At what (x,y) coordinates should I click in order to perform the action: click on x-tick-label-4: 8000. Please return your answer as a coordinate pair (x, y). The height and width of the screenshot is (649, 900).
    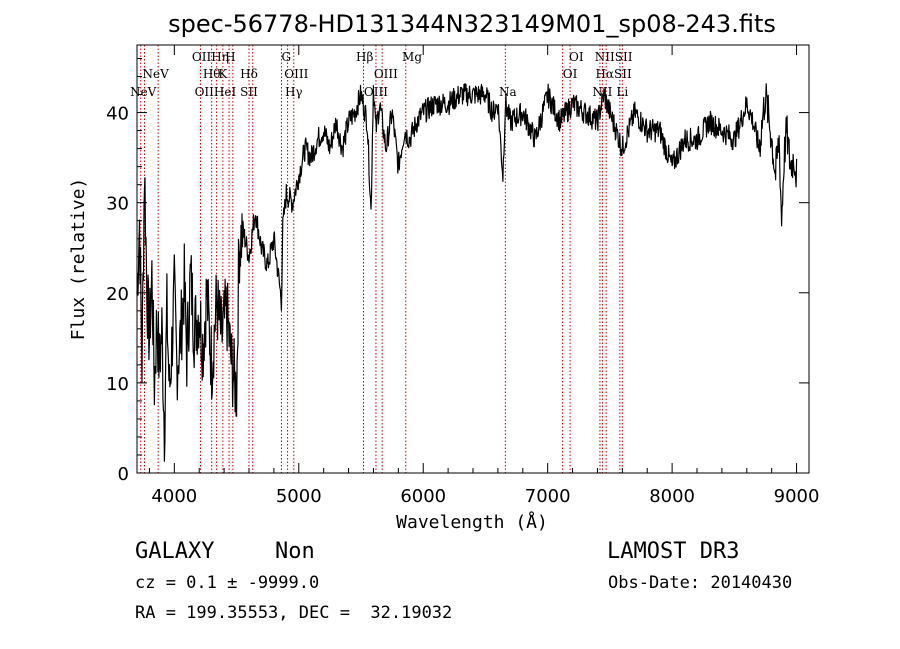
    Looking at the image, I should click on (672, 496).